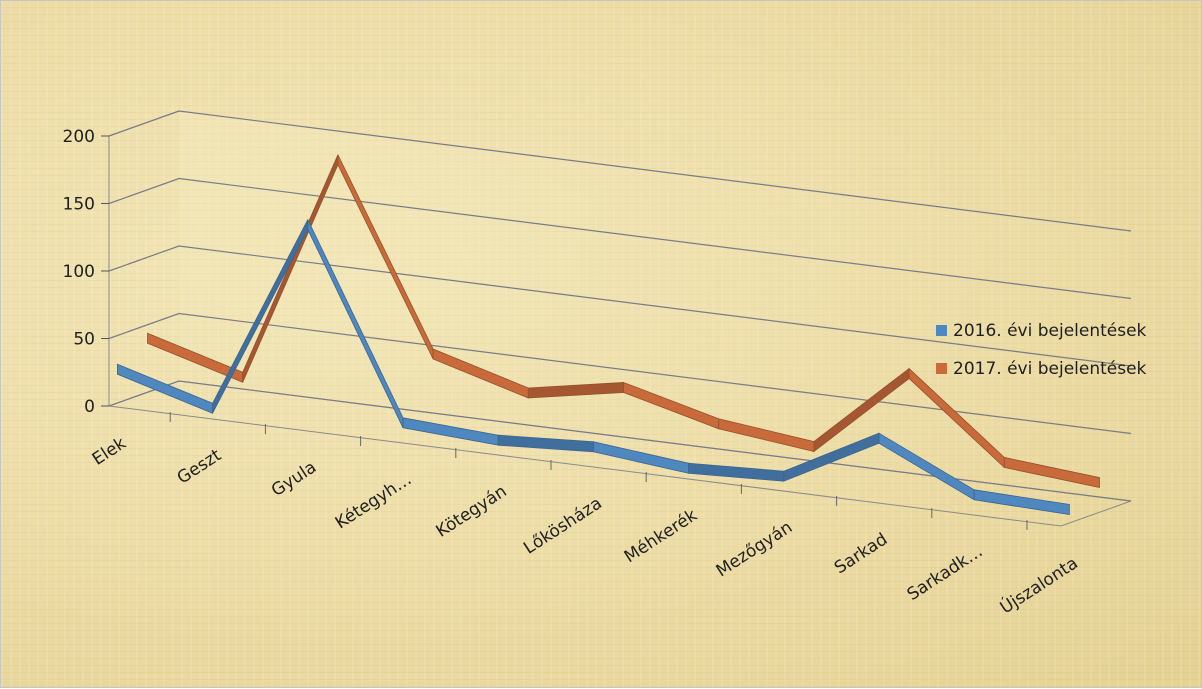 This screenshot has height=689, width=1202. What do you see at coordinates (84, 340) in the screenshot?
I see `y-tick-label: 50` at bounding box center [84, 340].